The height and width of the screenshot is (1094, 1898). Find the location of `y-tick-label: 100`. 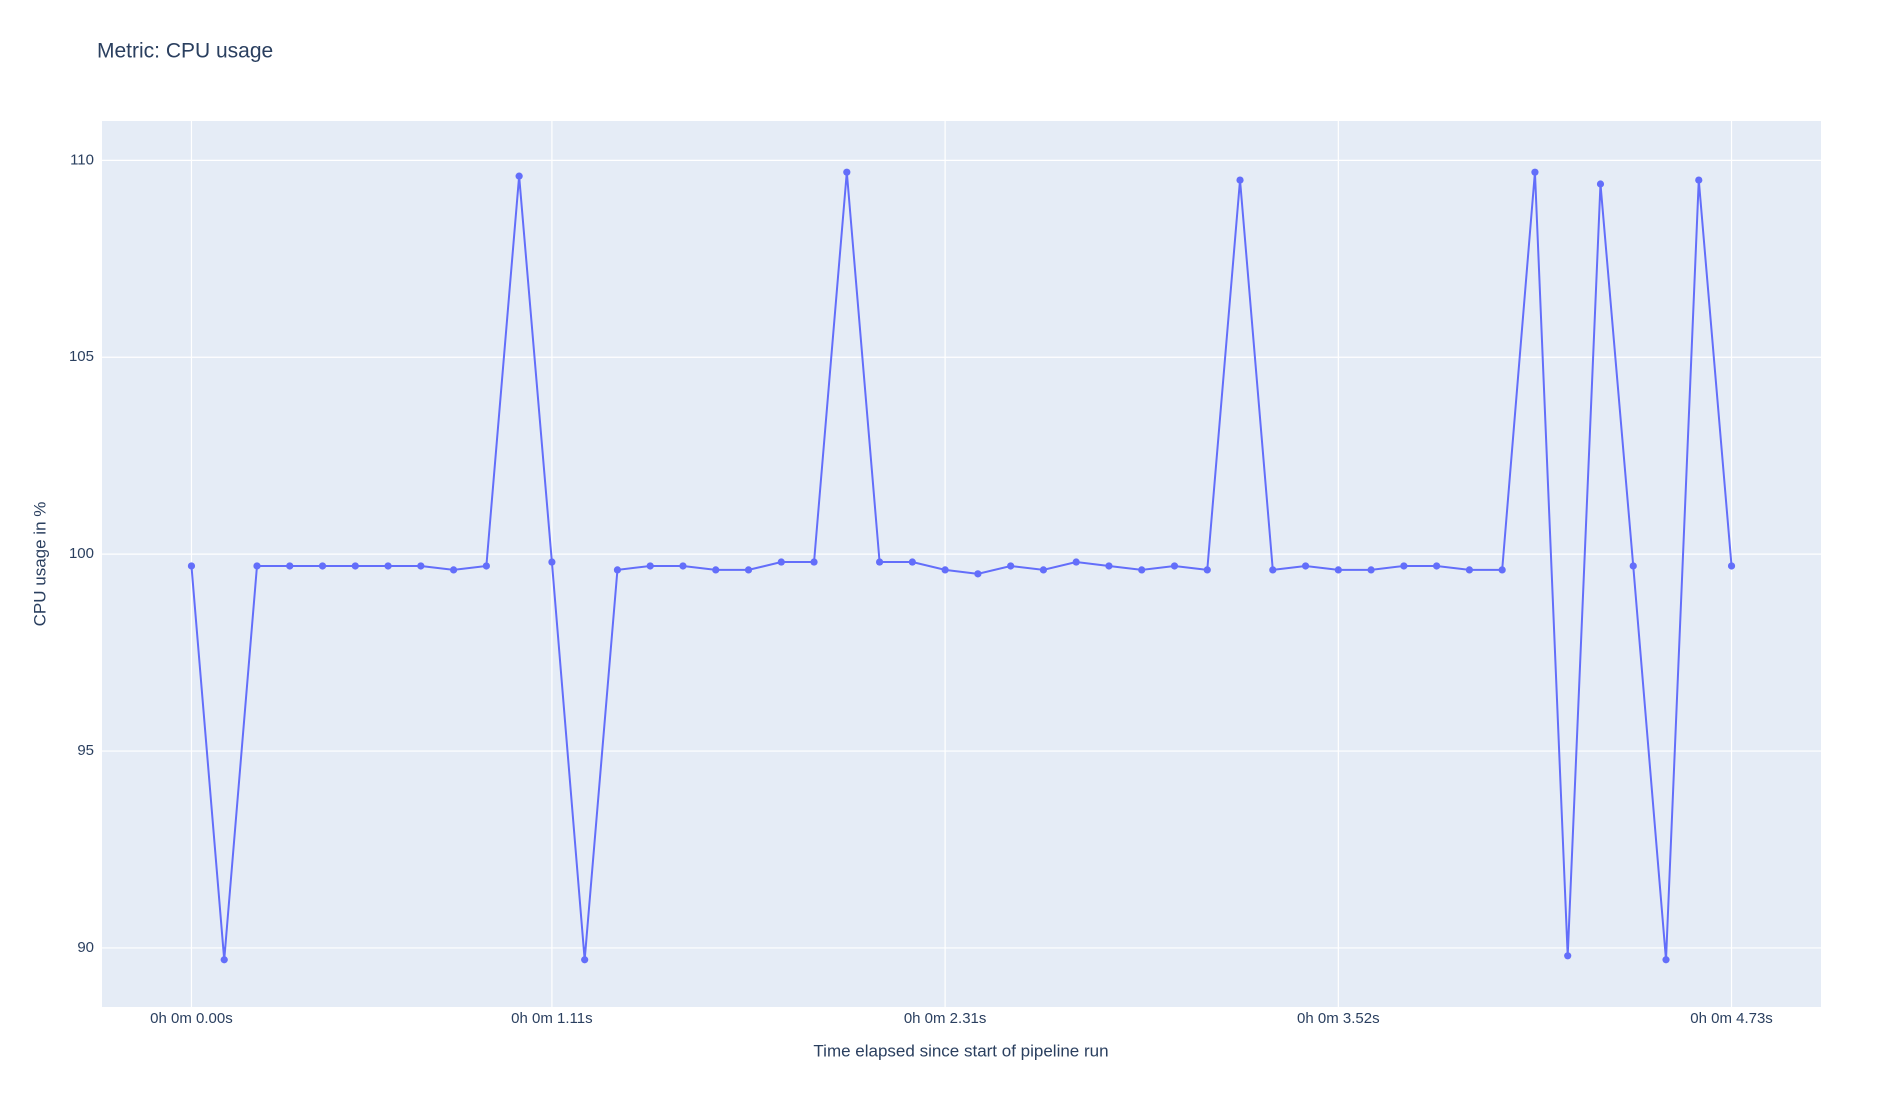

y-tick-label: 100 is located at coordinates (81, 553).